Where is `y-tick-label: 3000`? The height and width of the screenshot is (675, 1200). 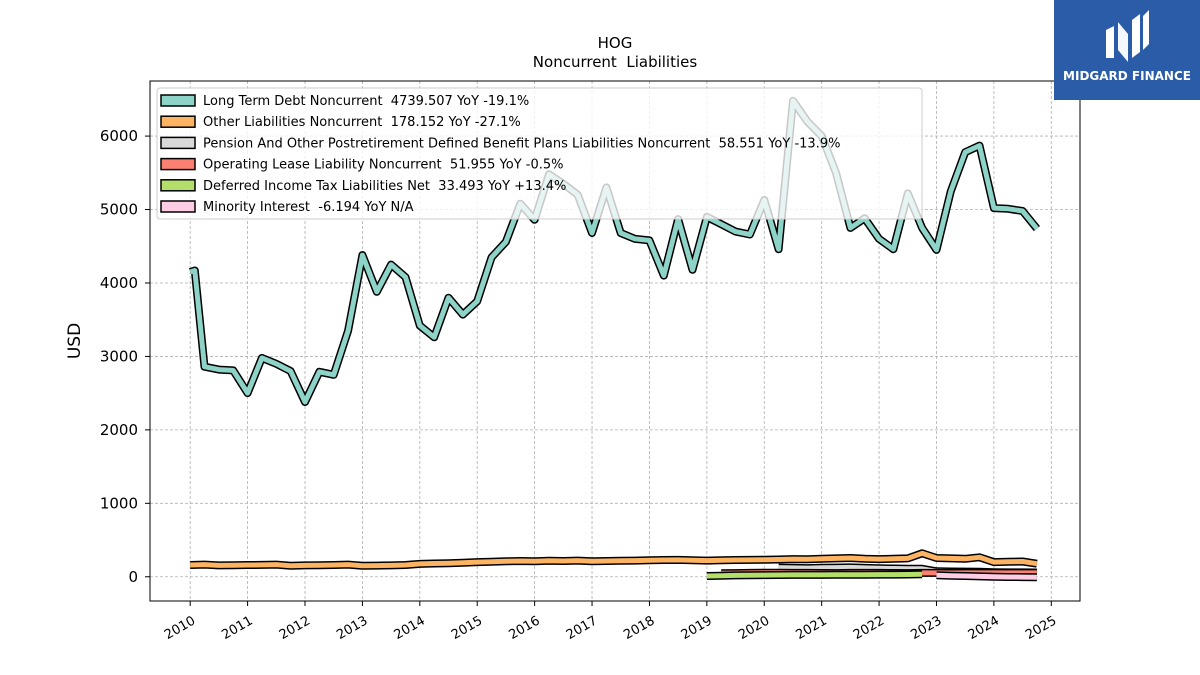
y-tick-label: 3000 is located at coordinates (119, 356).